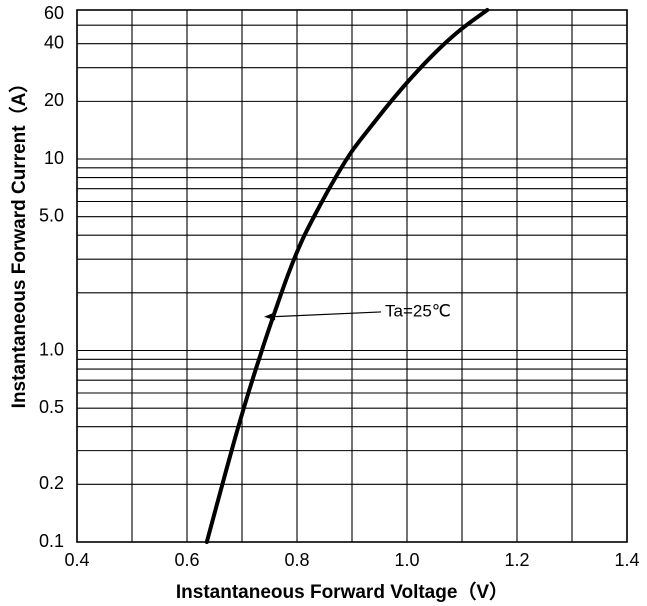 The height and width of the screenshot is (606, 647). I want to click on x-tick-label: 0.4, so click(76, 560).